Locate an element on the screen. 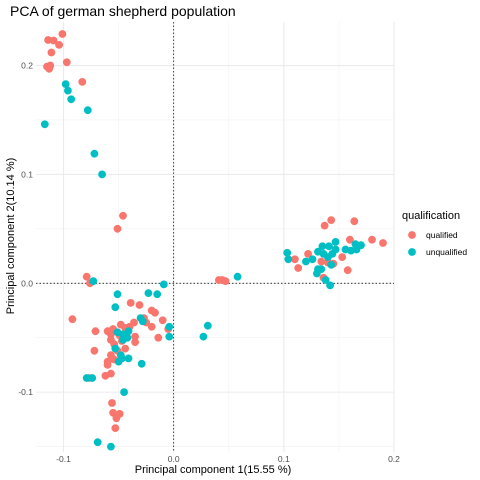  legend: qualification qualified unqualified is located at coordinates (434, 233).